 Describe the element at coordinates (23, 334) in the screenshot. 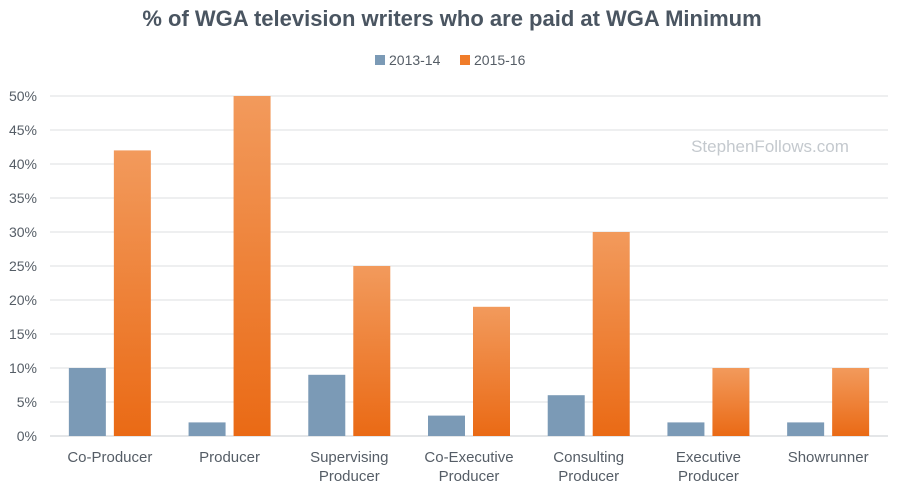

I see `y-tick-label: 15%` at that location.